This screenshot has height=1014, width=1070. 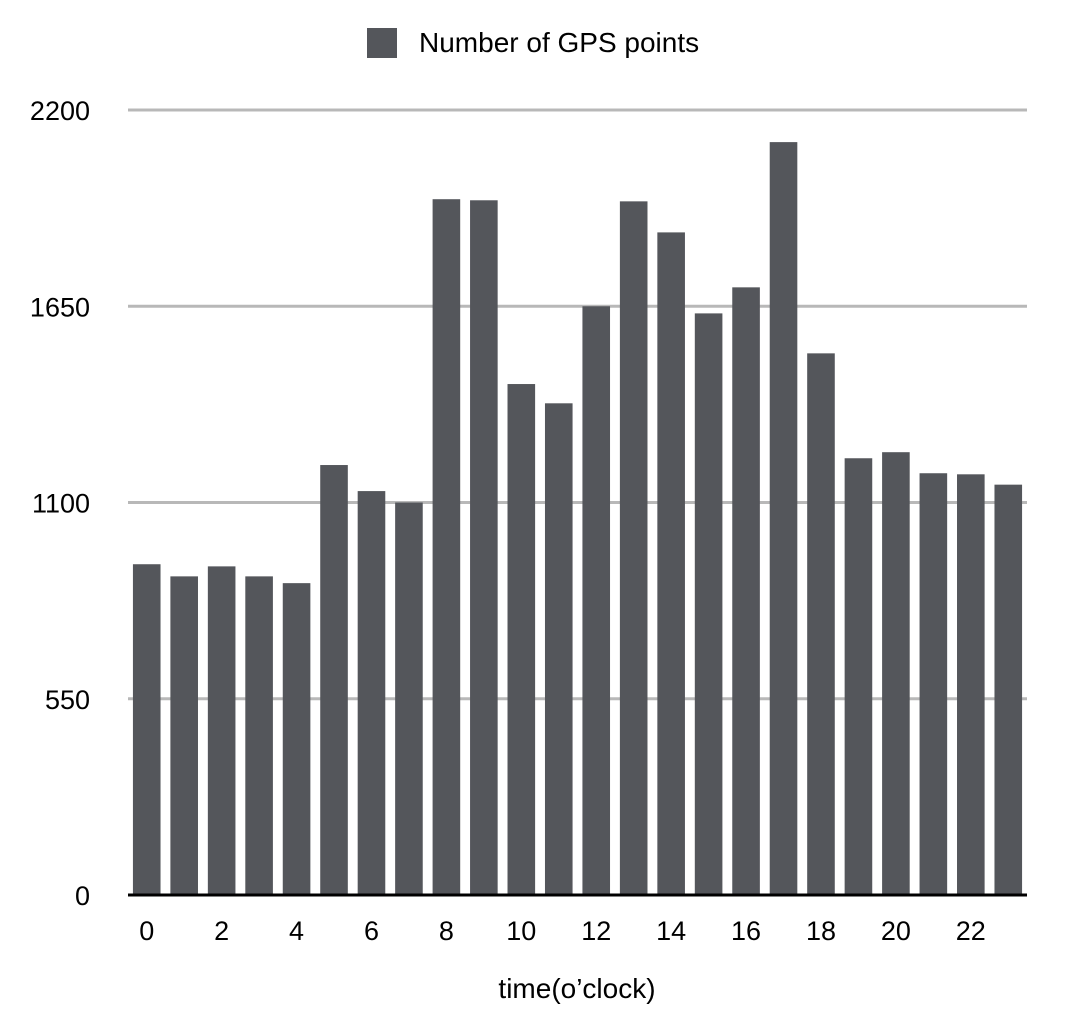 I want to click on x-axis-ticks: 0 2 4 6 8 10 12 14 16 18 20 22, so click(x=562, y=931).